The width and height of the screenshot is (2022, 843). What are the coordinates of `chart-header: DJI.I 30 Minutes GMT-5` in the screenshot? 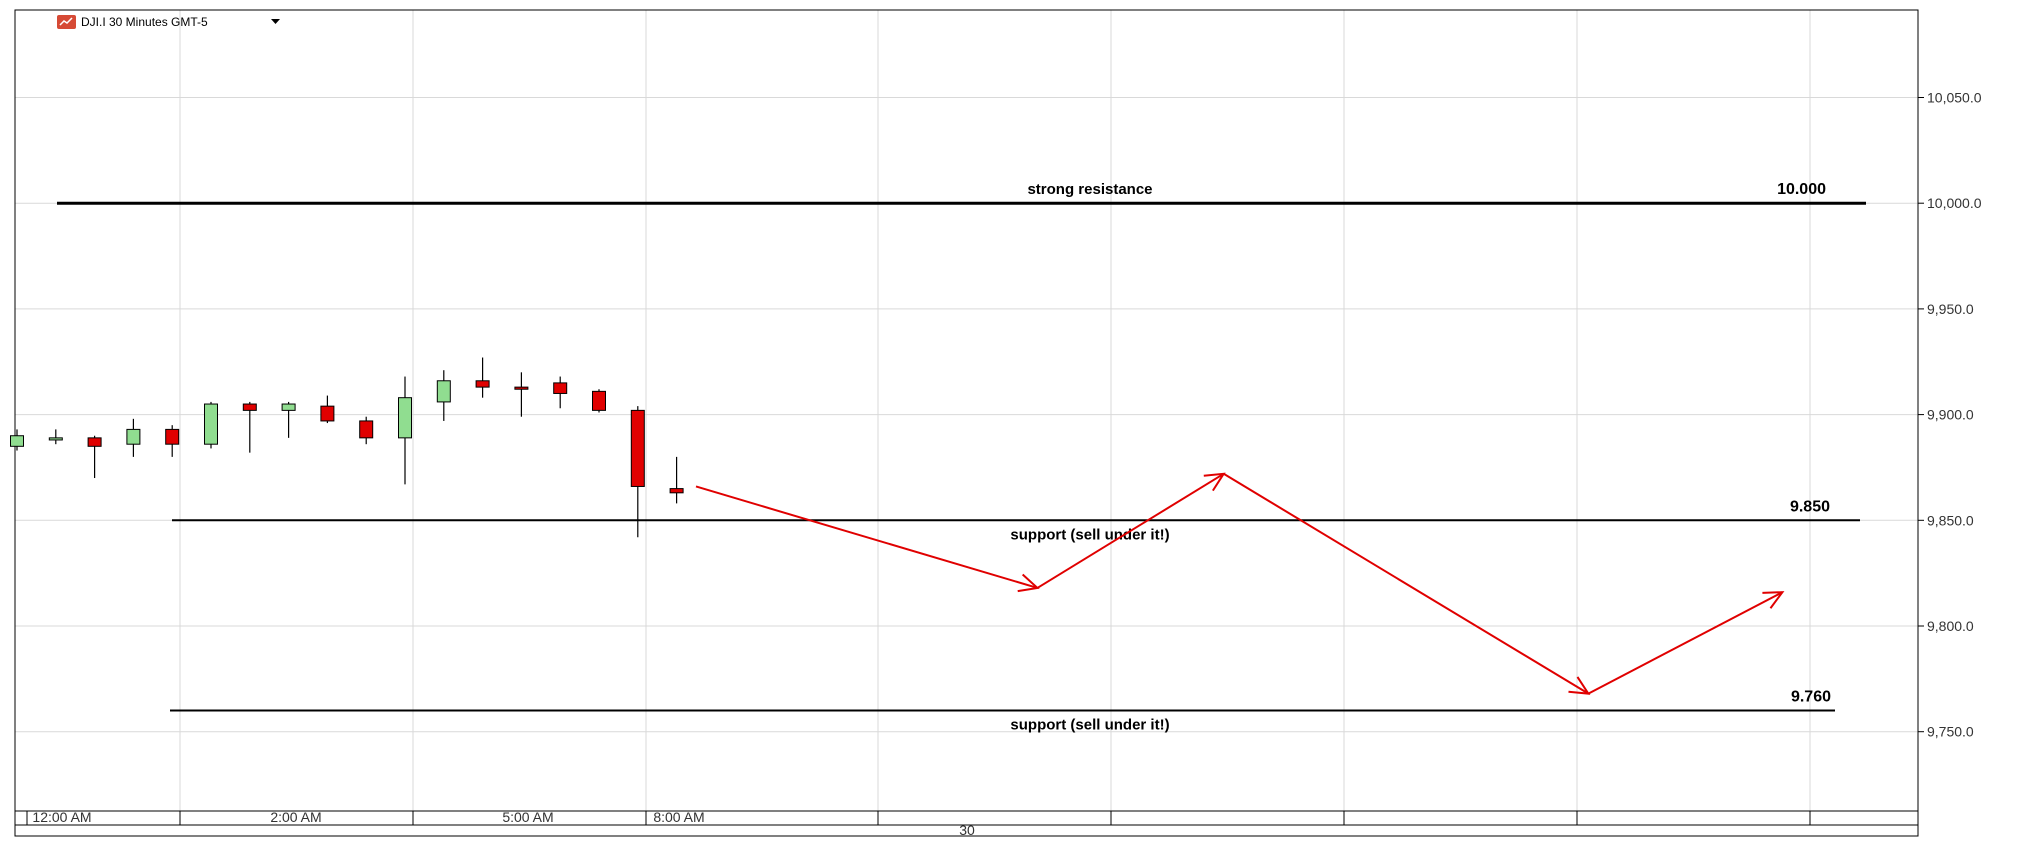 It's located at (168, 22).